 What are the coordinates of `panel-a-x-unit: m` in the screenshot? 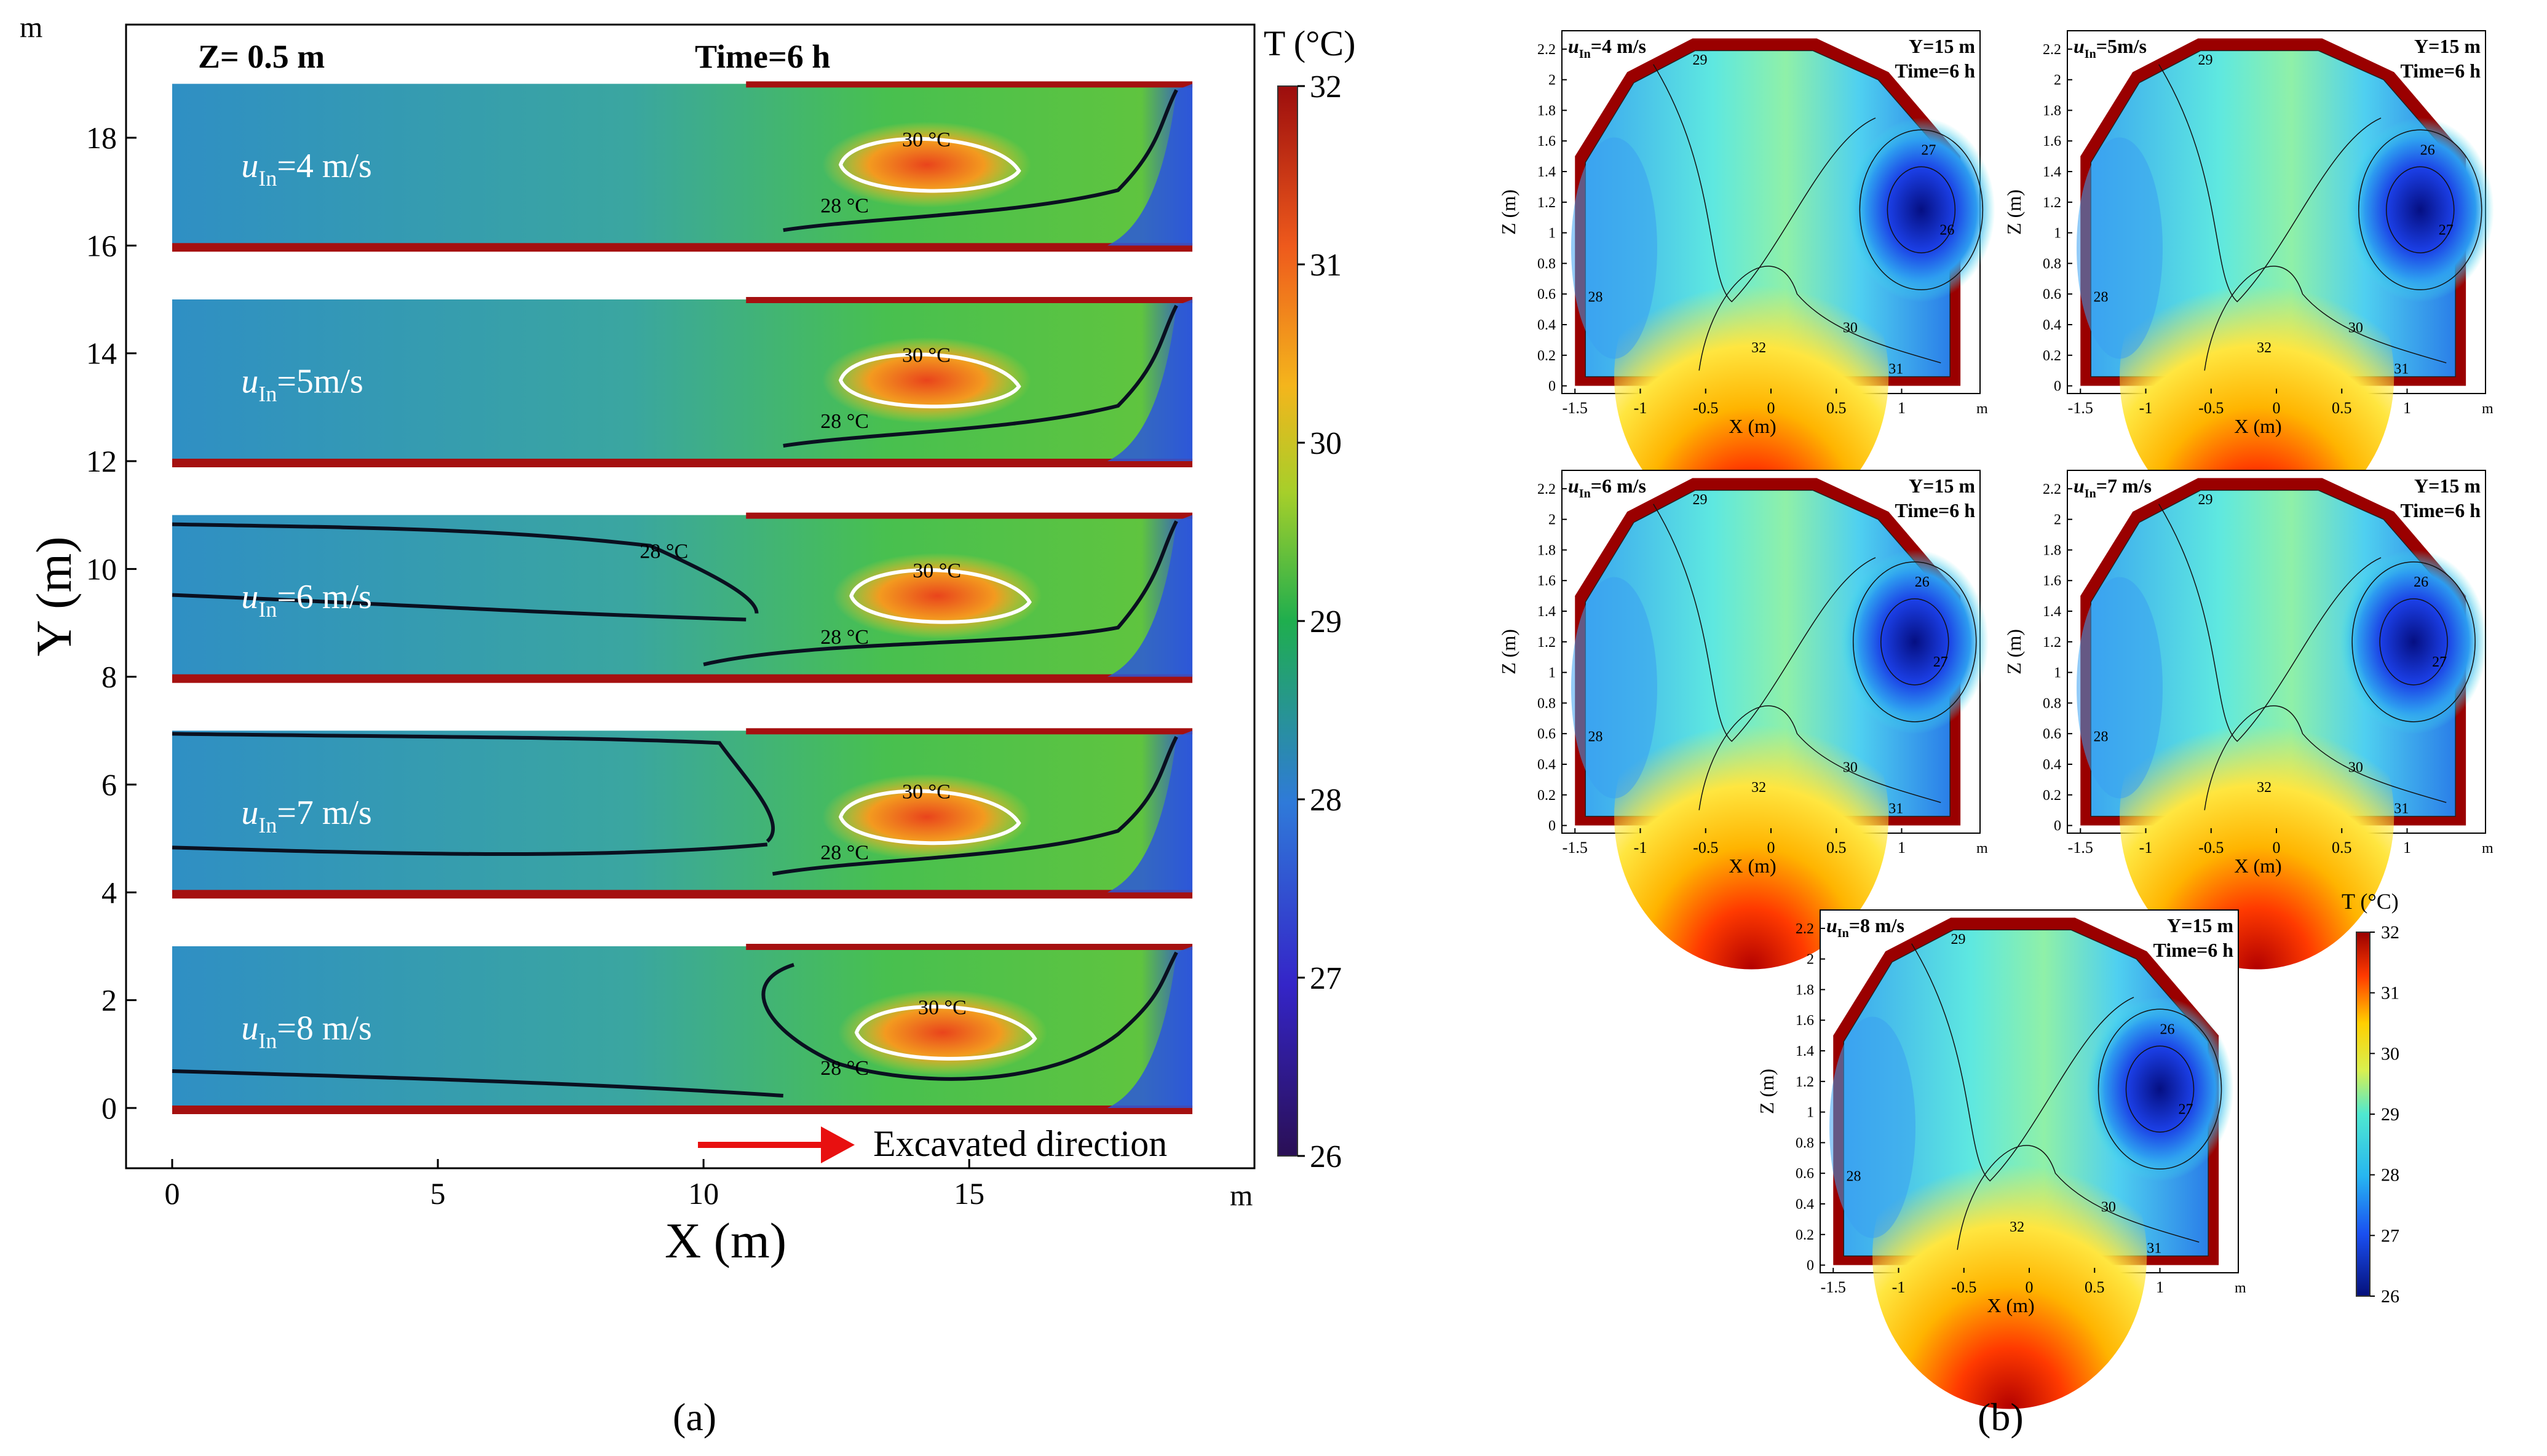 It's located at (1242, 1195).